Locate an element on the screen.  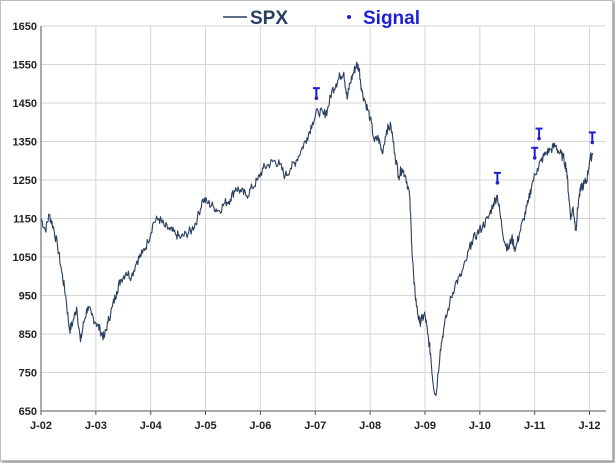
legend-signal-swatch is located at coordinates (349, 17).